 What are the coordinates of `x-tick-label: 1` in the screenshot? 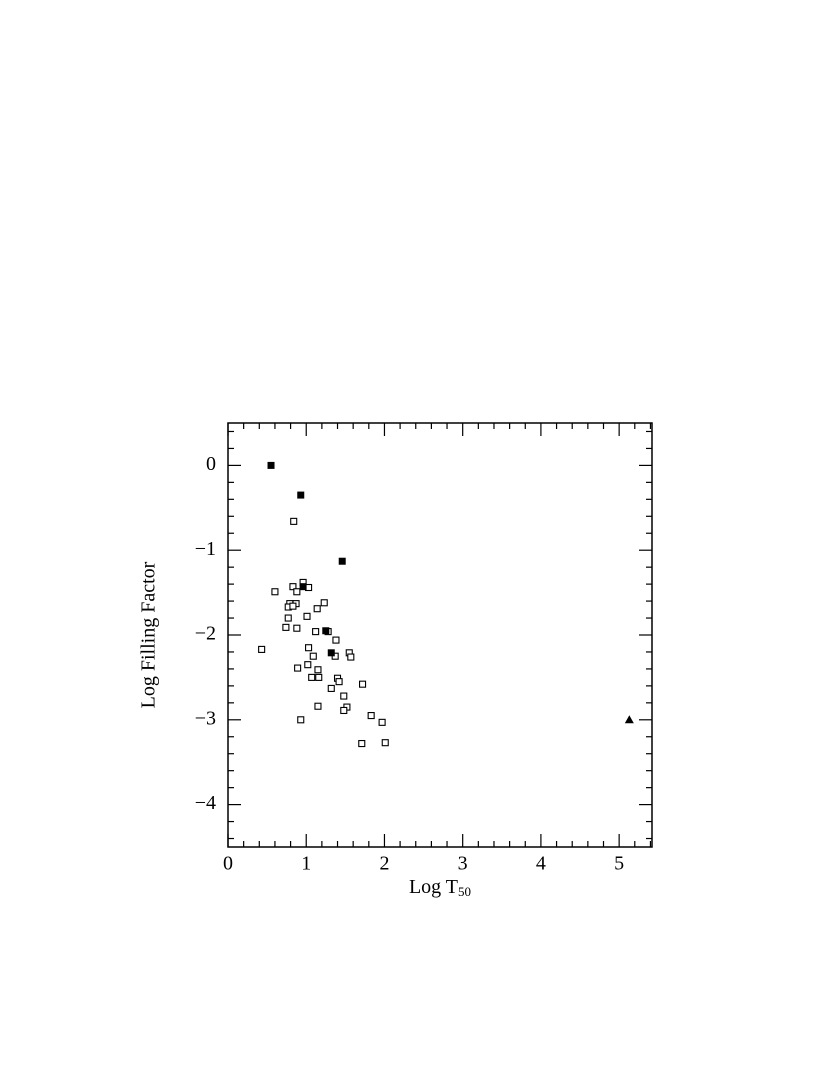 It's located at (306, 864).